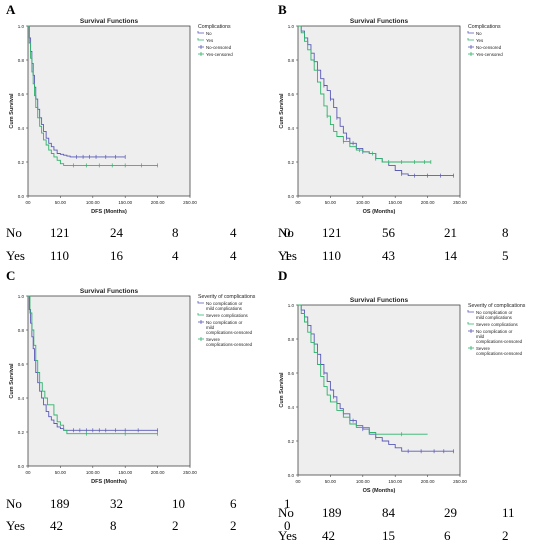  I want to click on panel-letter: A, so click(11, 9).